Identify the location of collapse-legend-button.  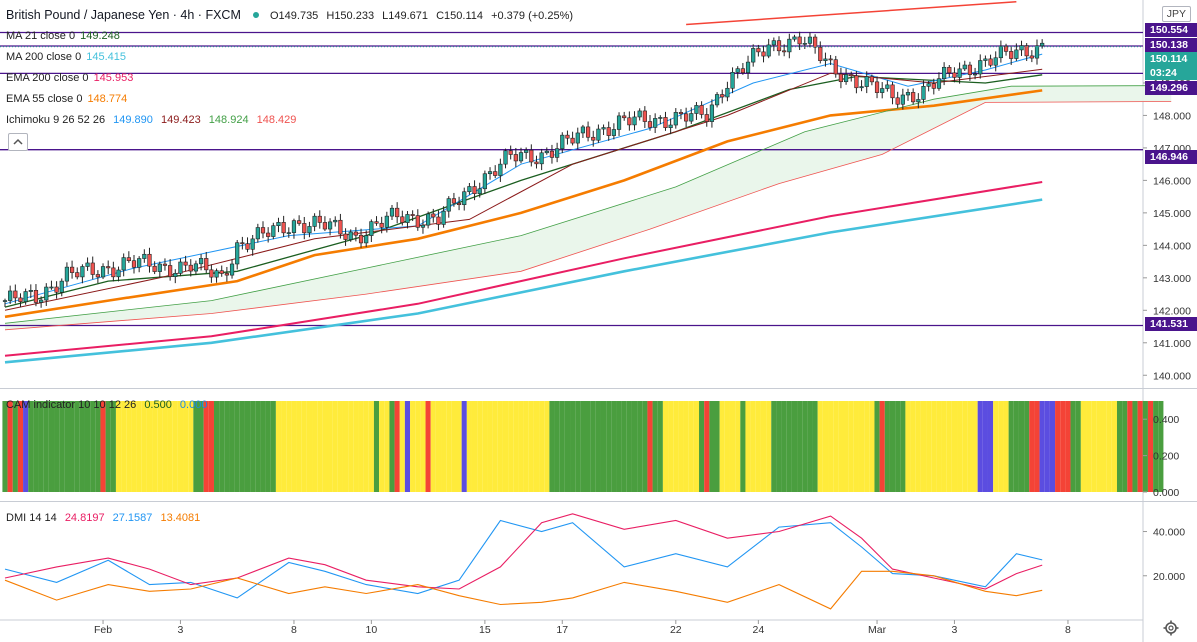
(18, 142).